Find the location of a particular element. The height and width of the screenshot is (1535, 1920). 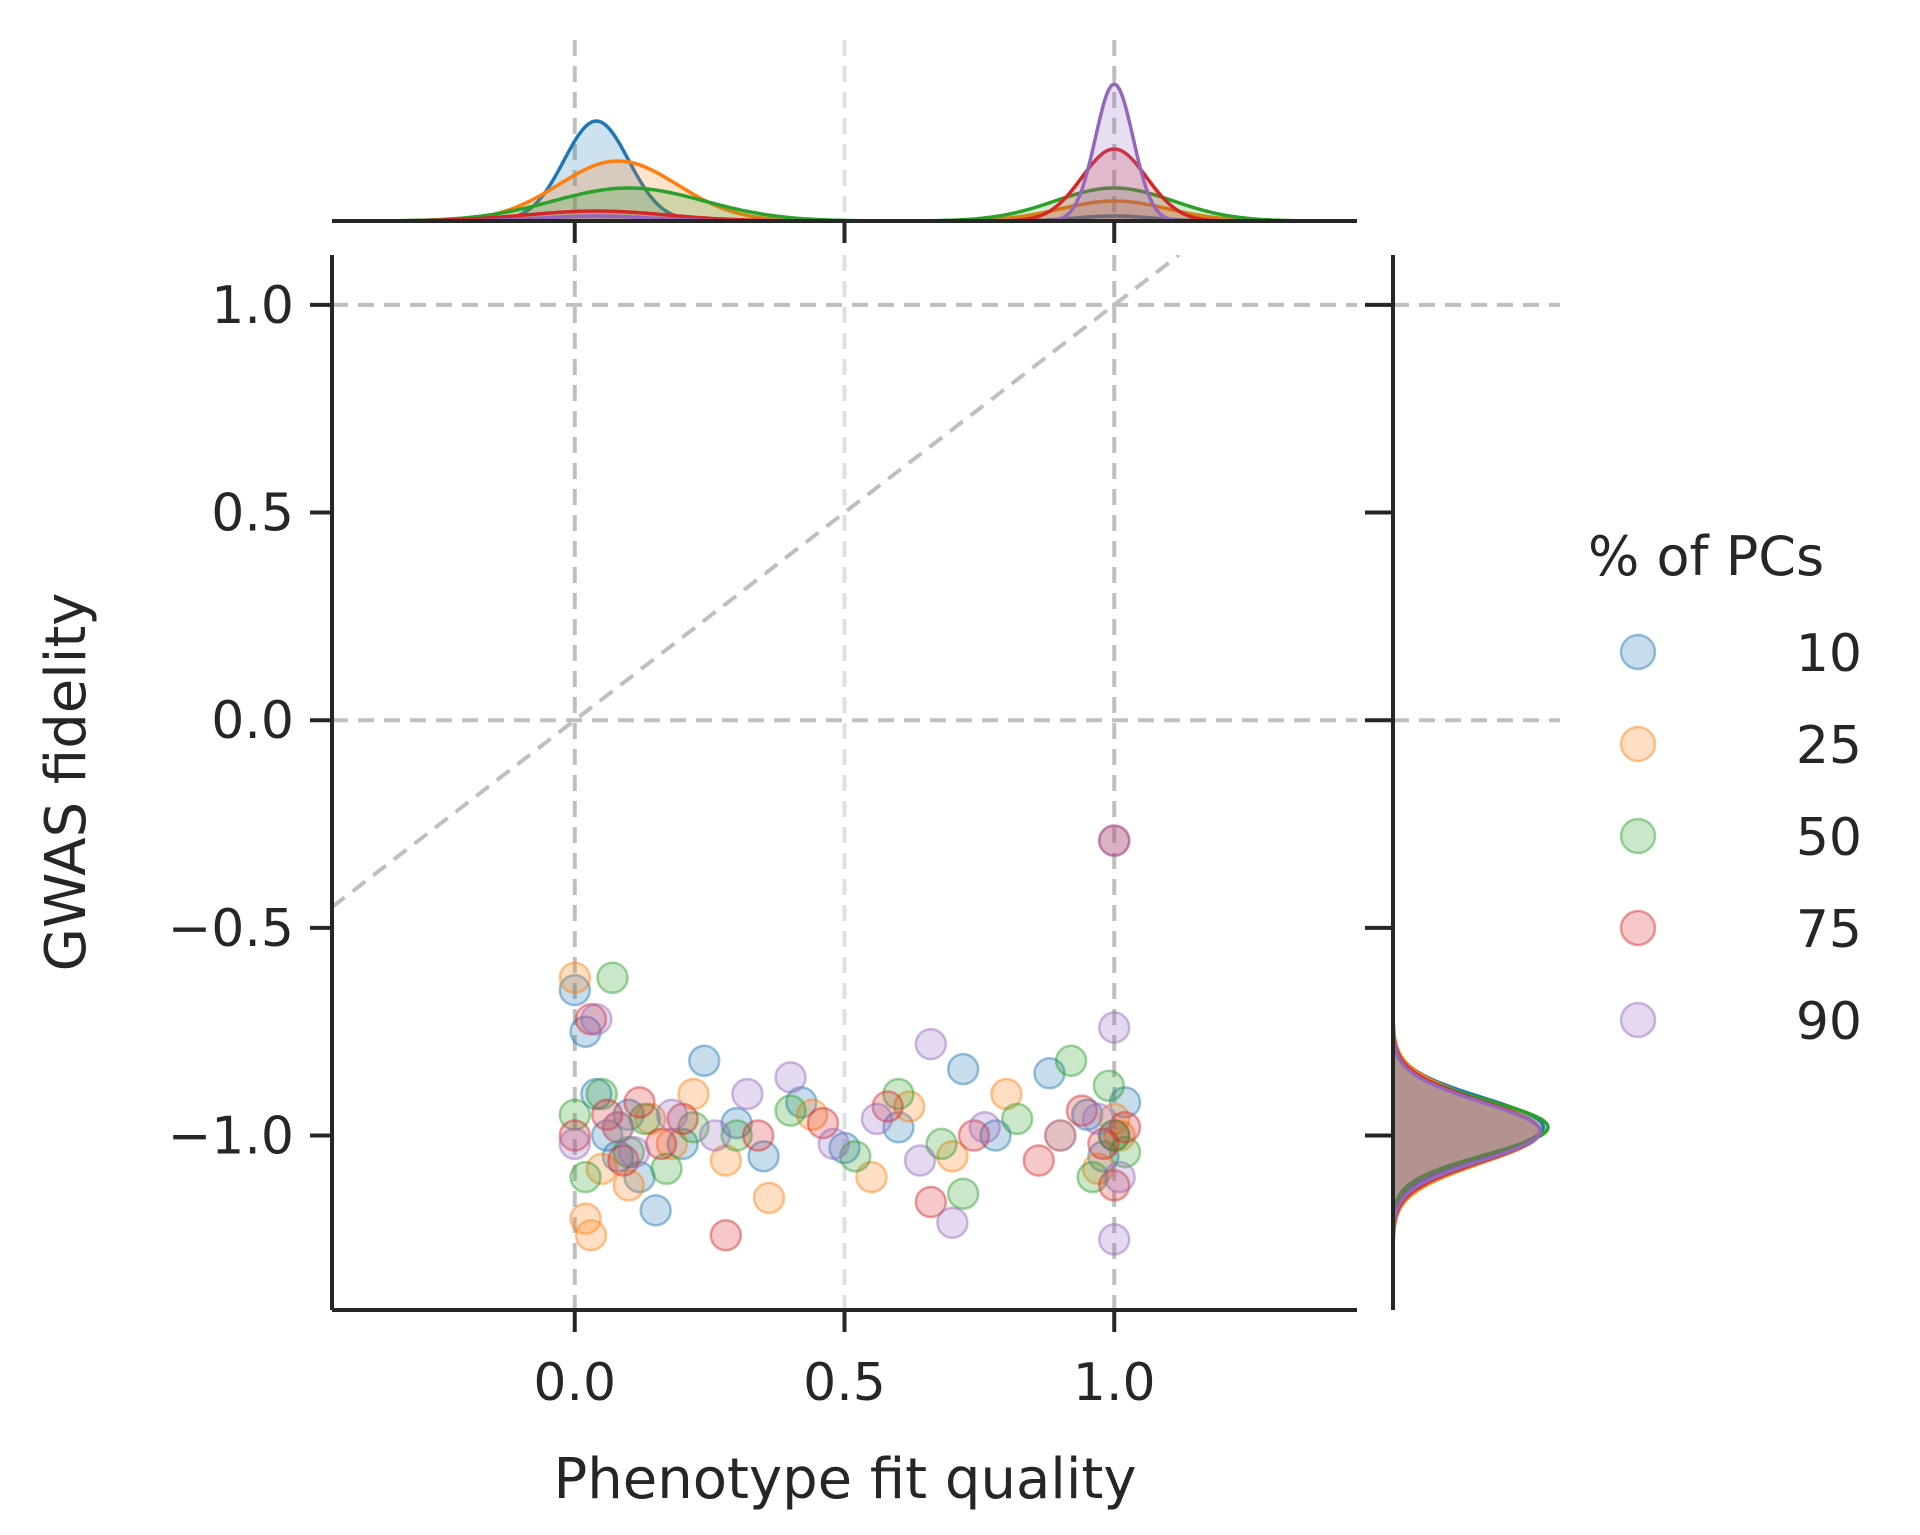

x-tick-label: 0.5 is located at coordinates (844, 1383).